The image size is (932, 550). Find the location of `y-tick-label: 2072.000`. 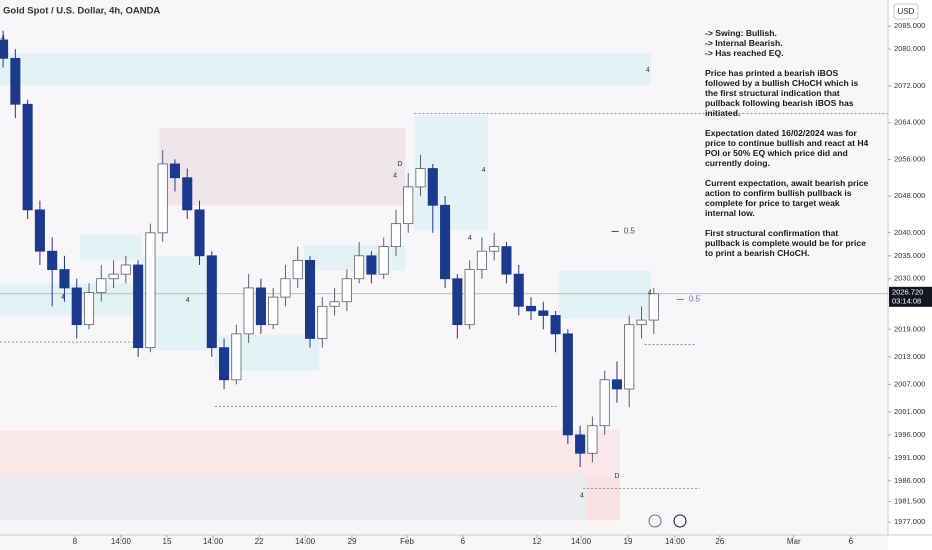

y-tick-label: 2072.000 is located at coordinates (909, 85).